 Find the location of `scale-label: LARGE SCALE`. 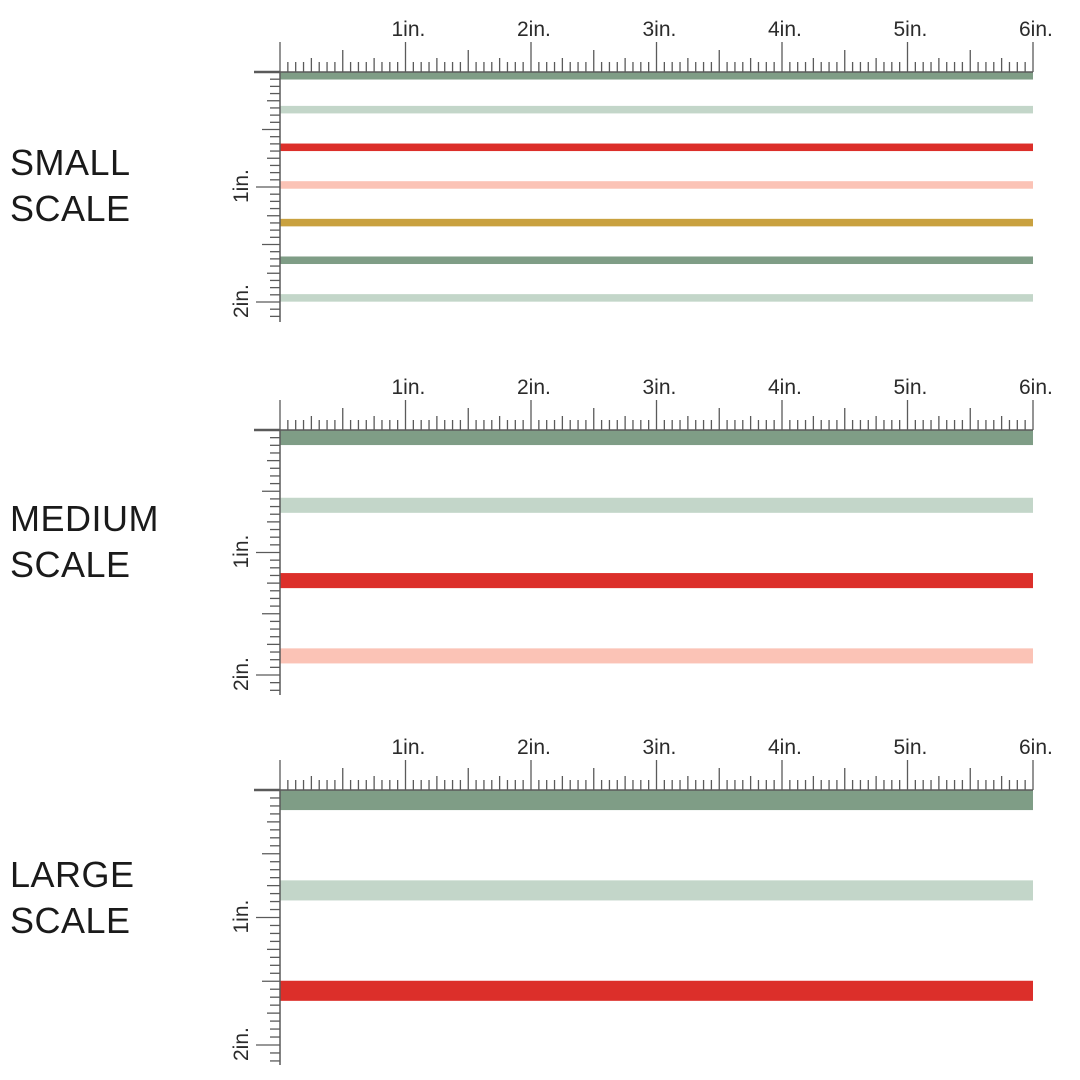

scale-label: LARGE SCALE is located at coordinates (72, 898).